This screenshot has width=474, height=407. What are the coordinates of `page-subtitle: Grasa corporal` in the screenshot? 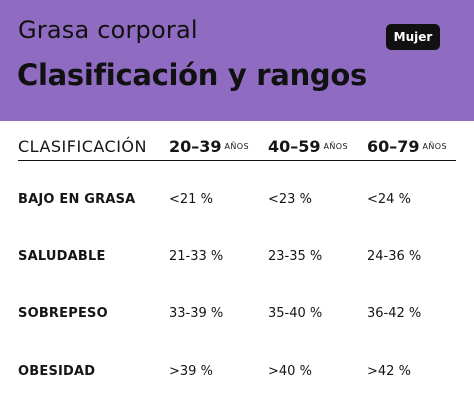 It's located at (108, 30).